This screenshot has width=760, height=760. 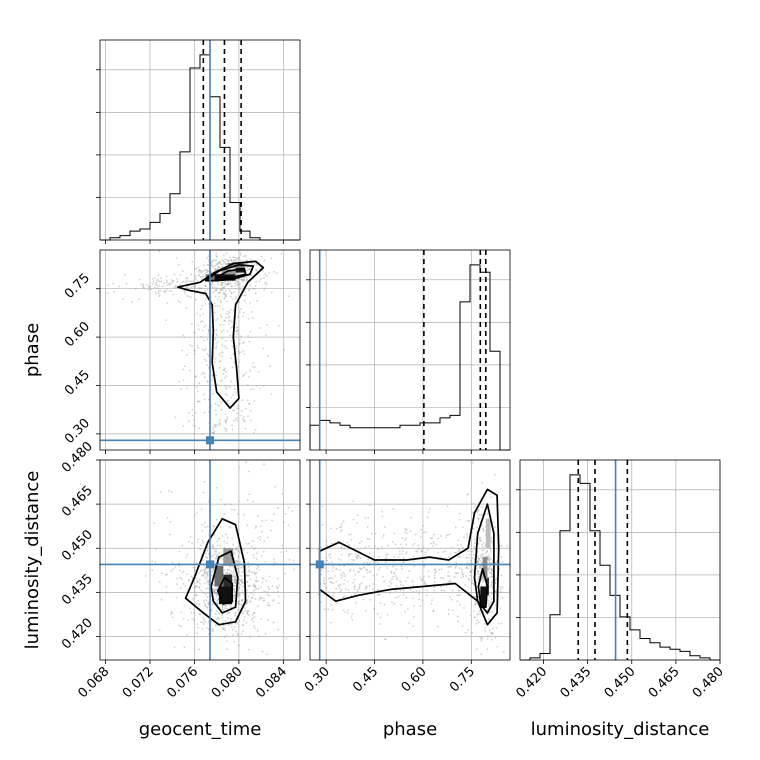 What do you see at coordinates (77, 589) in the screenshot?
I see `scatter-gt-ld-tick-label-y-1: 0.435` at bounding box center [77, 589].